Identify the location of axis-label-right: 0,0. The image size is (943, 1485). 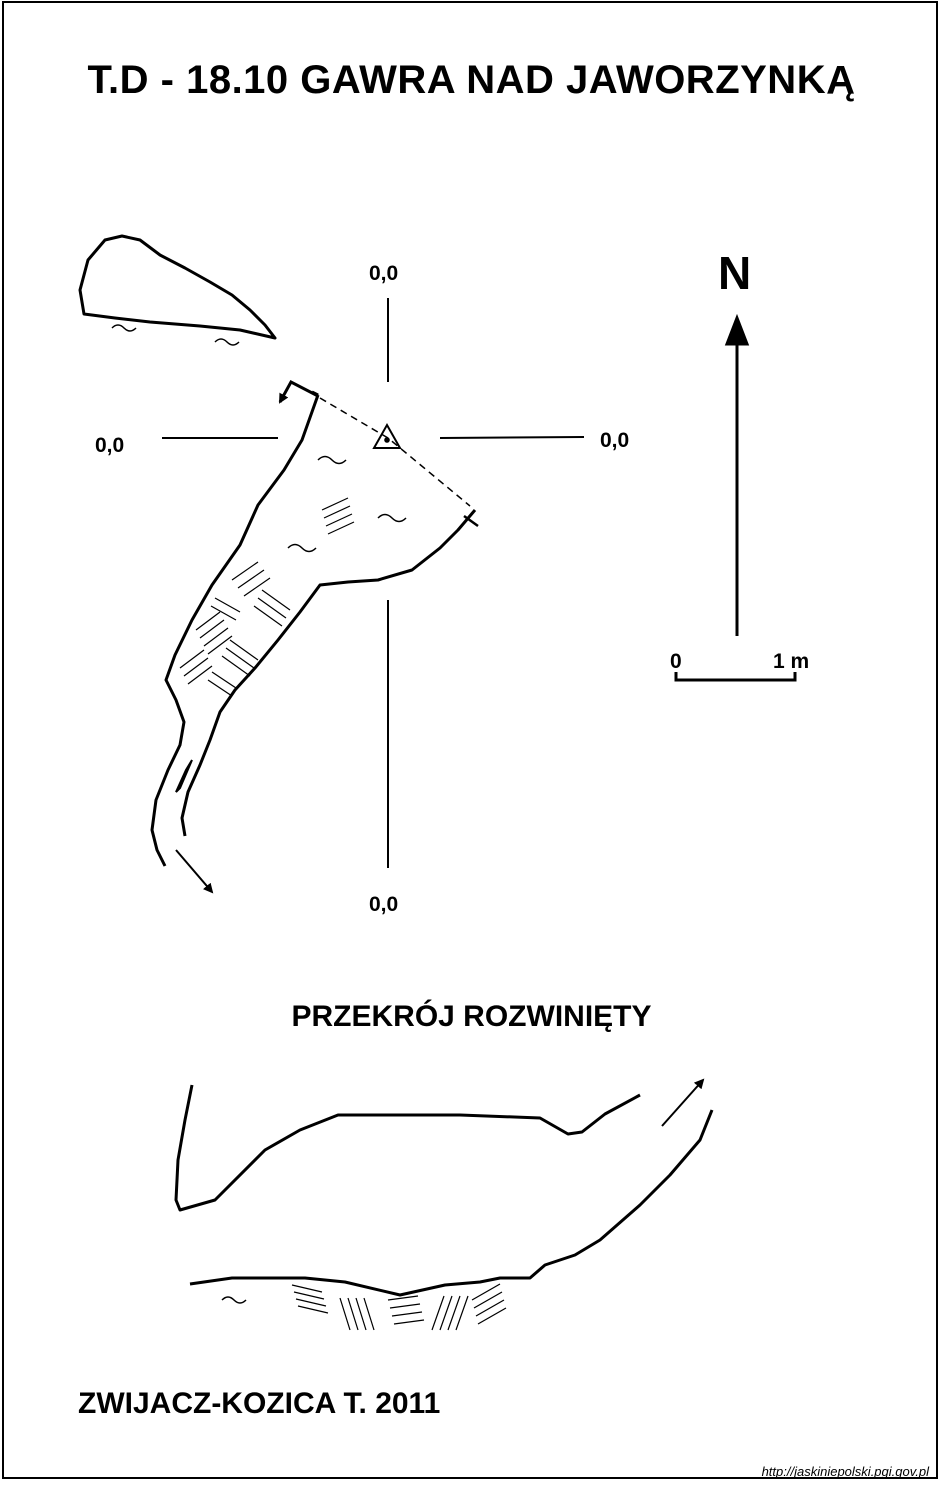
(615, 440).